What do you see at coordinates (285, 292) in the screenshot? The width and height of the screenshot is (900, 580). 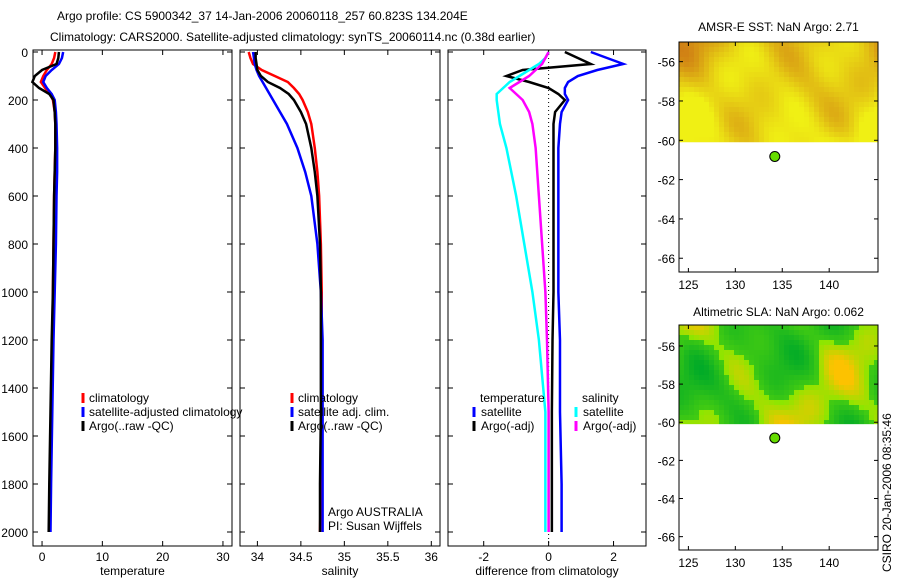 I see `series-line-climatology` at bounding box center [285, 292].